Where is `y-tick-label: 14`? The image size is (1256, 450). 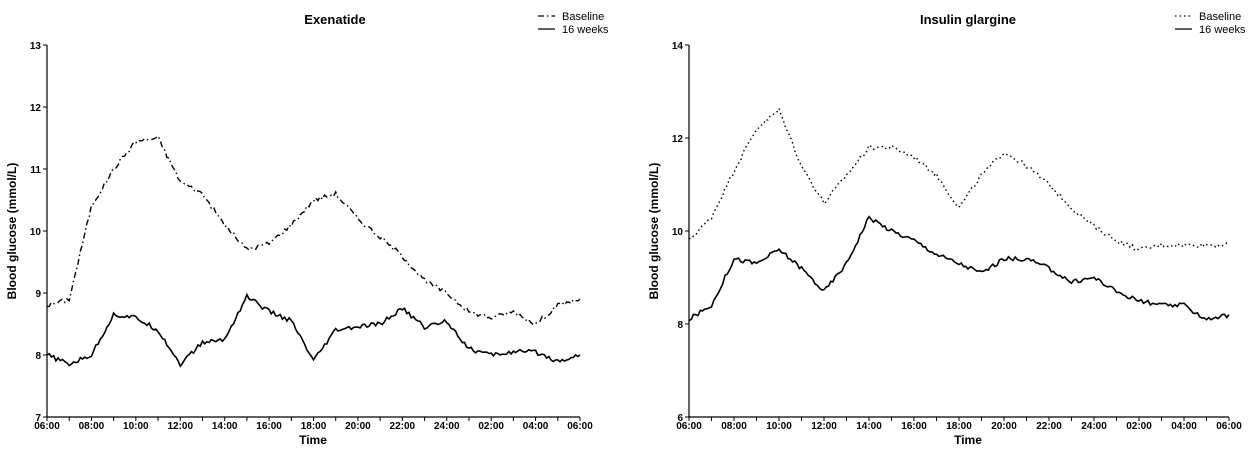
y-tick-label: 14 is located at coordinates (678, 46).